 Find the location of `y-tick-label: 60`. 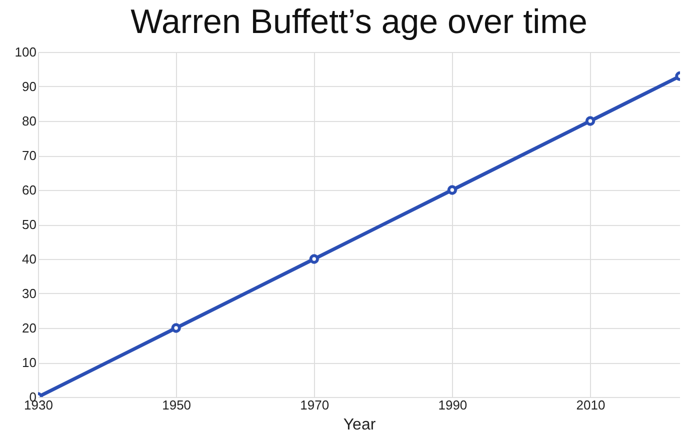

y-tick-label: 60 is located at coordinates (29, 190).